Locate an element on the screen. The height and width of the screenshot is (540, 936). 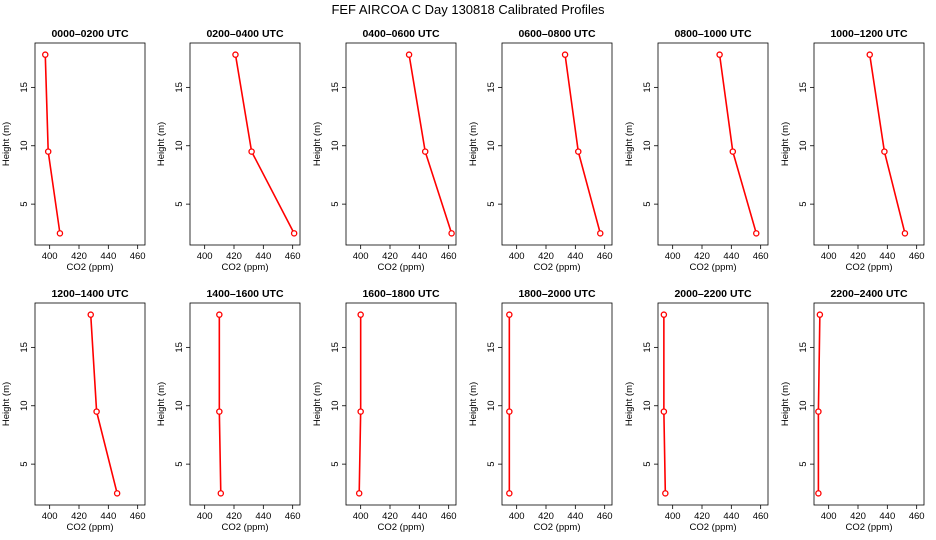
panel-title: 0800–1000 UTC is located at coordinates (712, 34).